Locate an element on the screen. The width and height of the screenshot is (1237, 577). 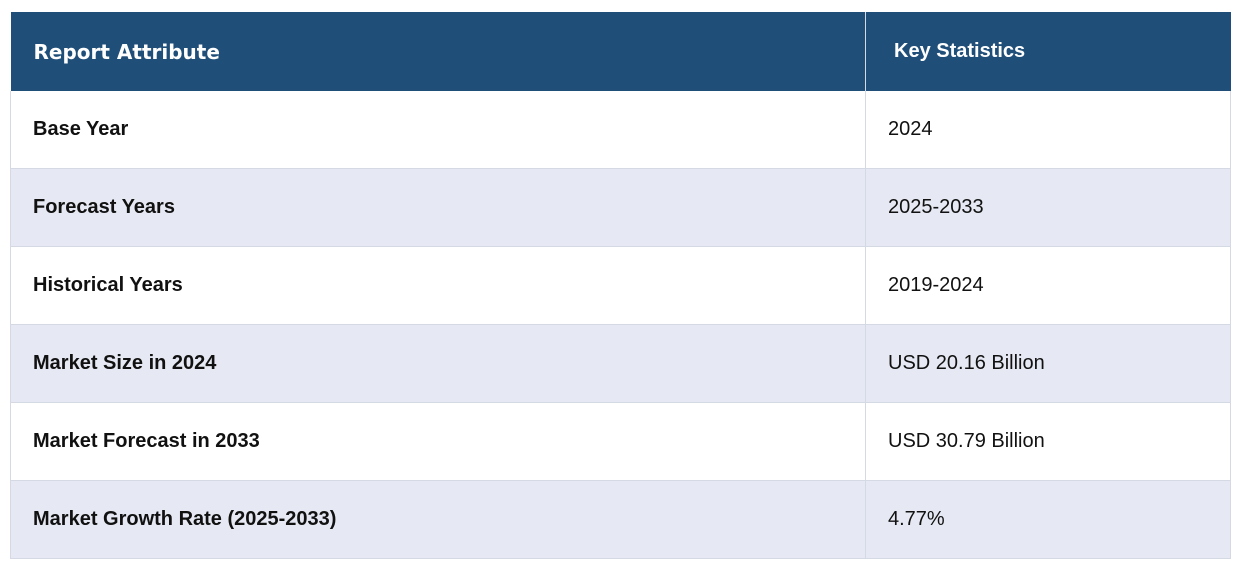
table-row: Forecast Years 2025-2033 is located at coordinates (620, 207).